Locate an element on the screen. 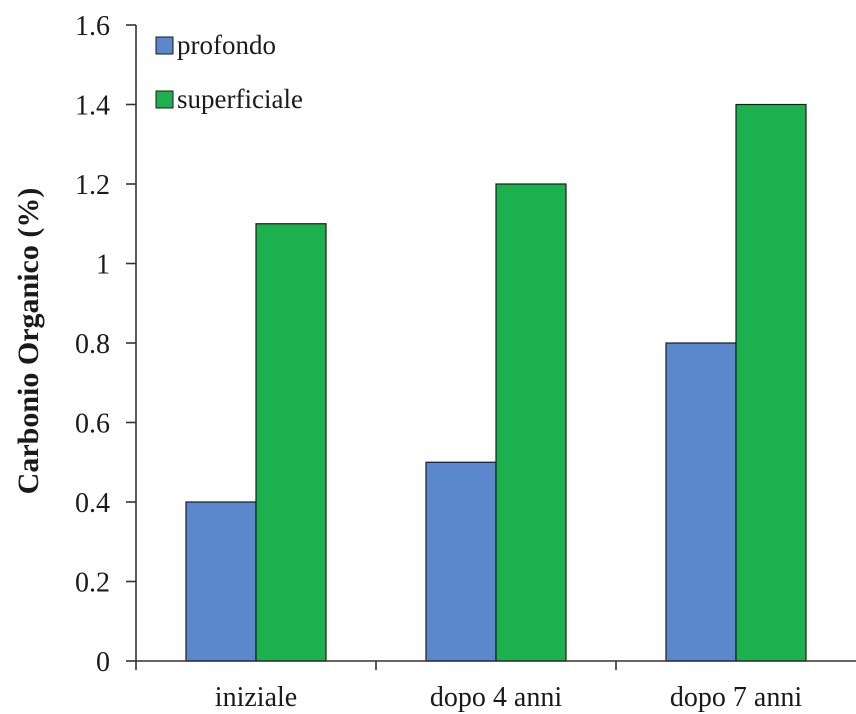 The image size is (856, 714). y-tick-label: 1.4 is located at coordinates (92, 106).